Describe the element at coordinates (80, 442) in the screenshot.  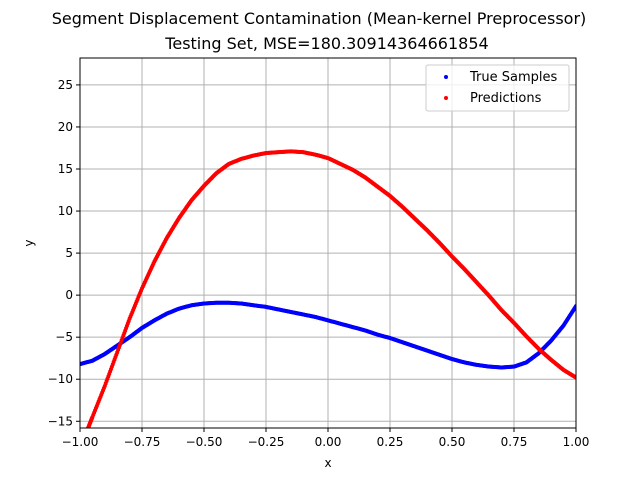
I see `x-tick-label: −1.00` at that location.